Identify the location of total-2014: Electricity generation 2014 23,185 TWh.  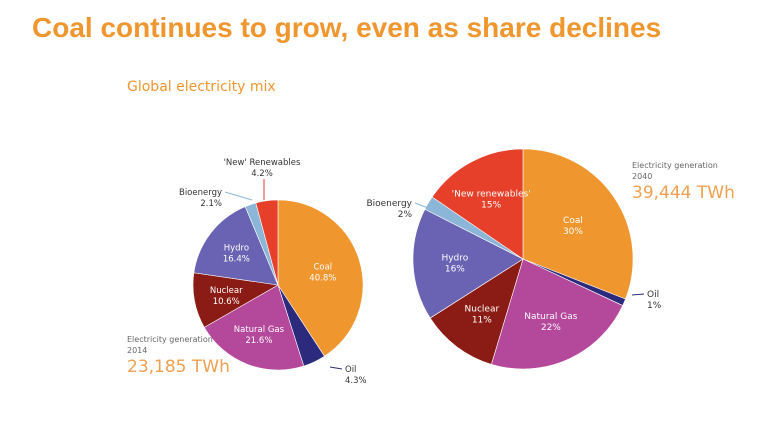
(178, 356).